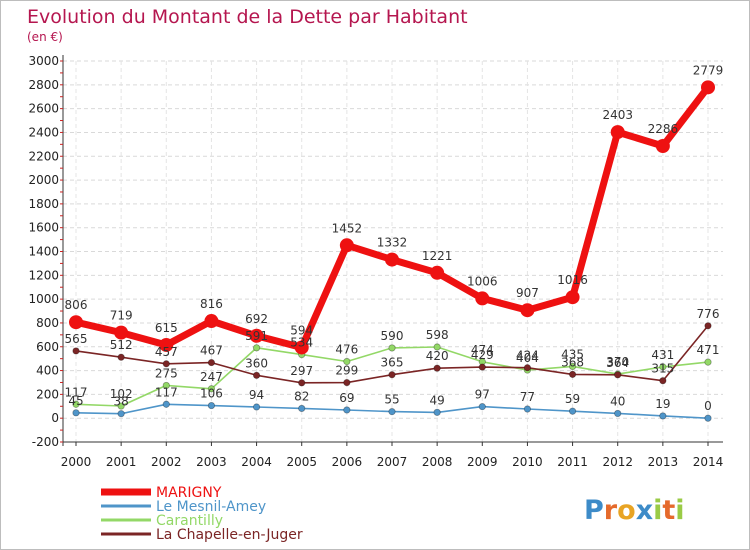 The width and height of the screenshot is (750, 550). What do you see at coordinates (256, 336) in the screenshot?
I see `data-label: 591` at bounding box center [256, 336].